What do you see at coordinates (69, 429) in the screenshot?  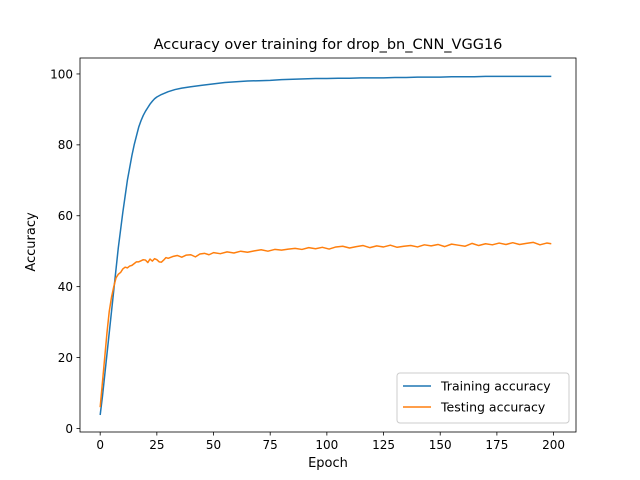 I see `y-tick-label: 0` at bounding box center [69, 429].